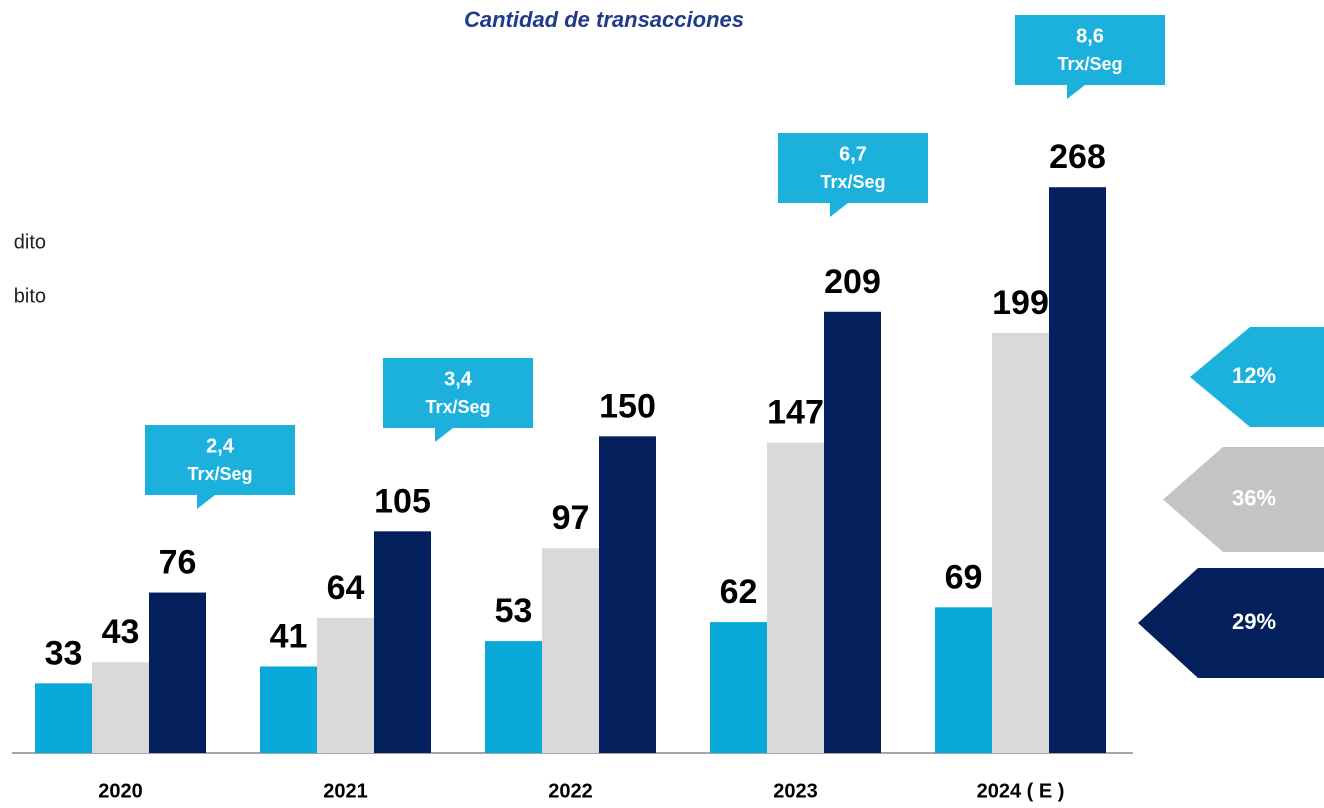 This screenshot has width=1324, height=808. What do you see at coordinates (121, 632) in the screenshot?
I see `value-label: 43` at bounding box center [121, 632].